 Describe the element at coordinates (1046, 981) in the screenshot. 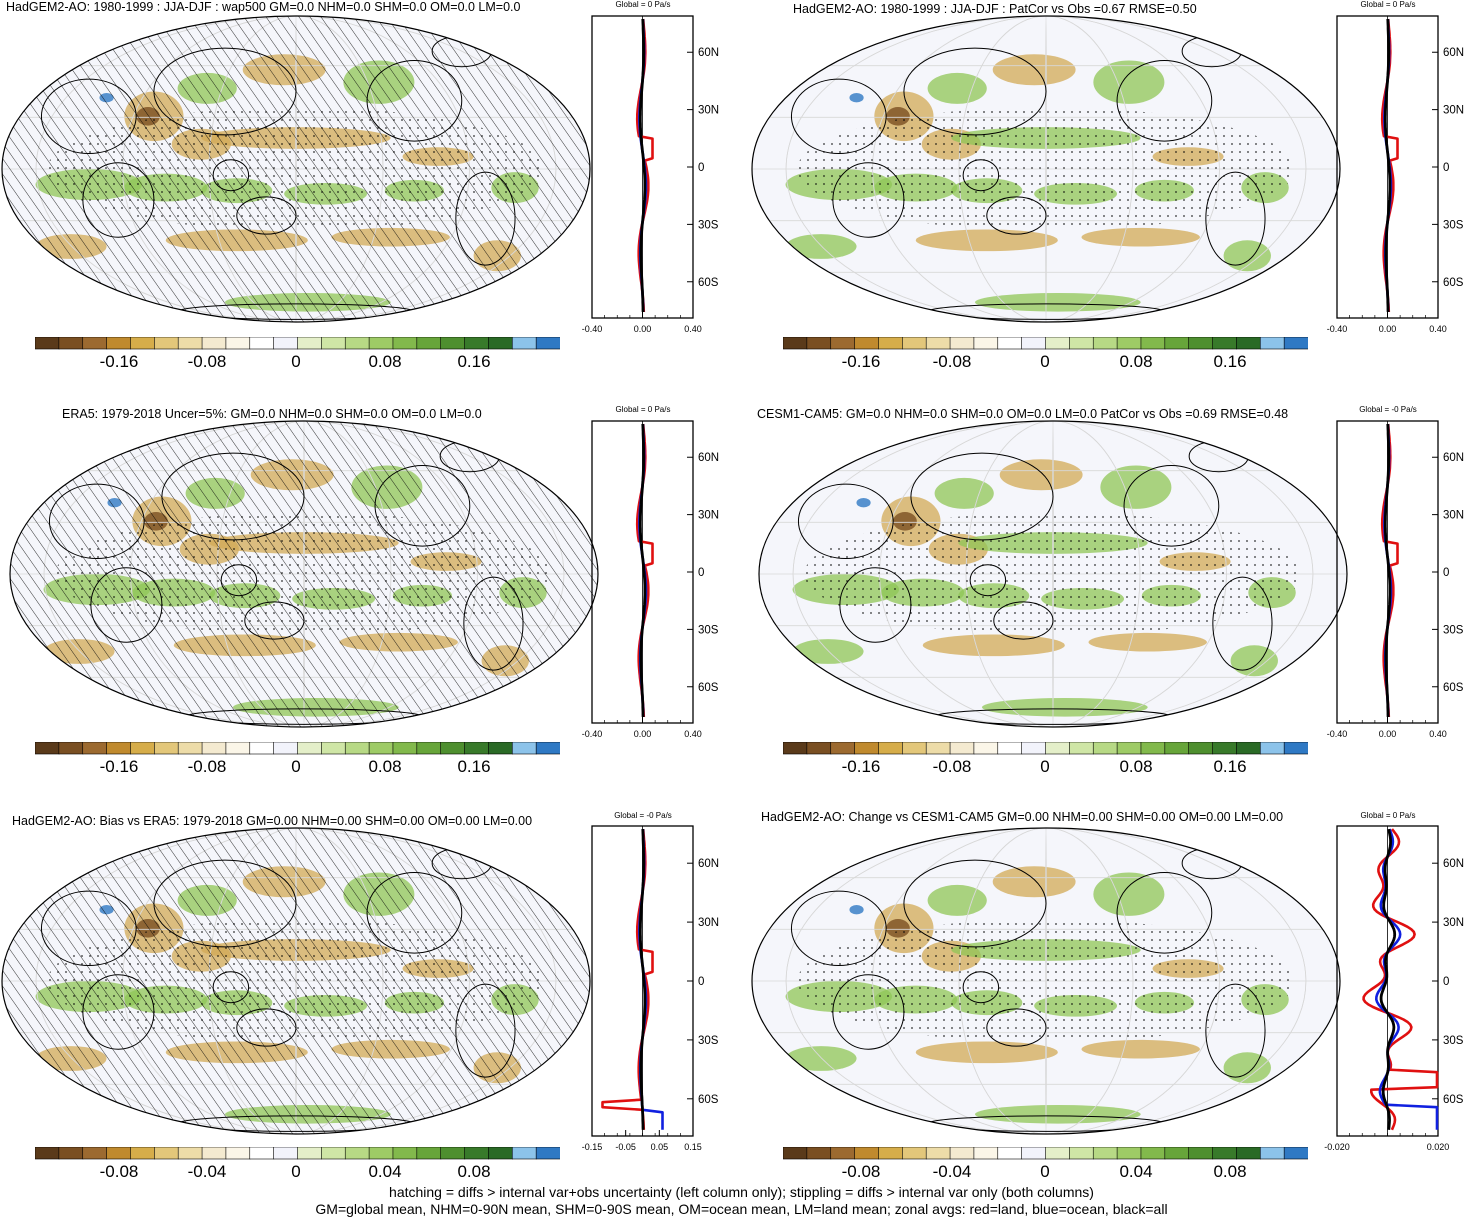

I see `graticule-lon` at that location.